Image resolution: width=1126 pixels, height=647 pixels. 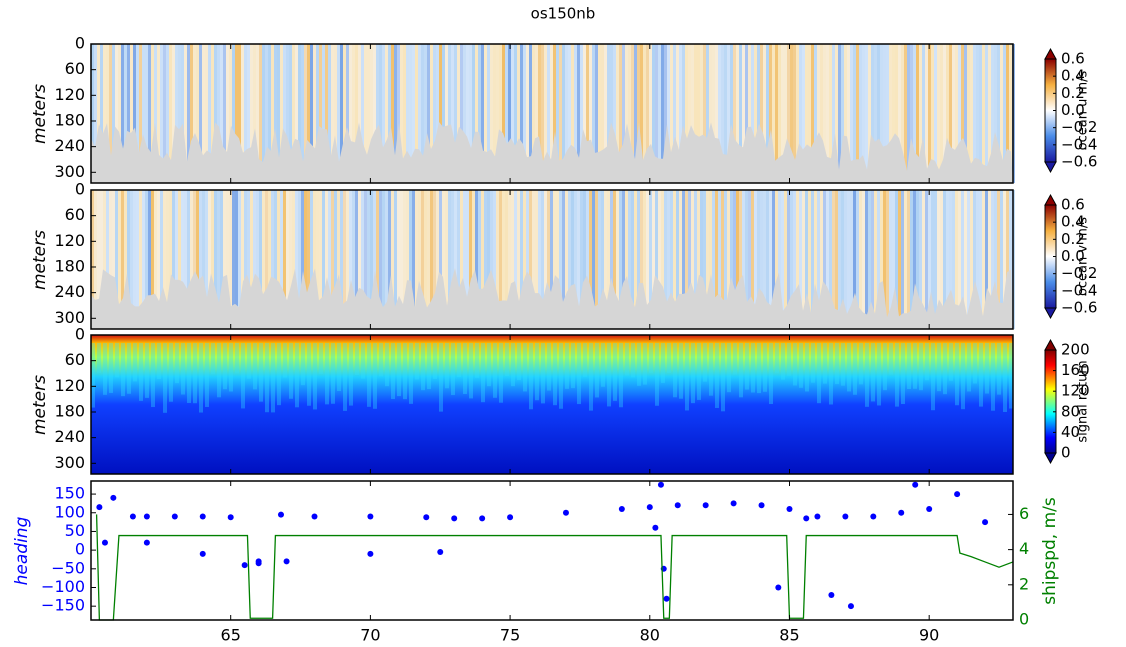 What do you see at coordinates (69, 119) in the screenshot?
I see `y-tick-label: 180` at bounding box center [69, 119].